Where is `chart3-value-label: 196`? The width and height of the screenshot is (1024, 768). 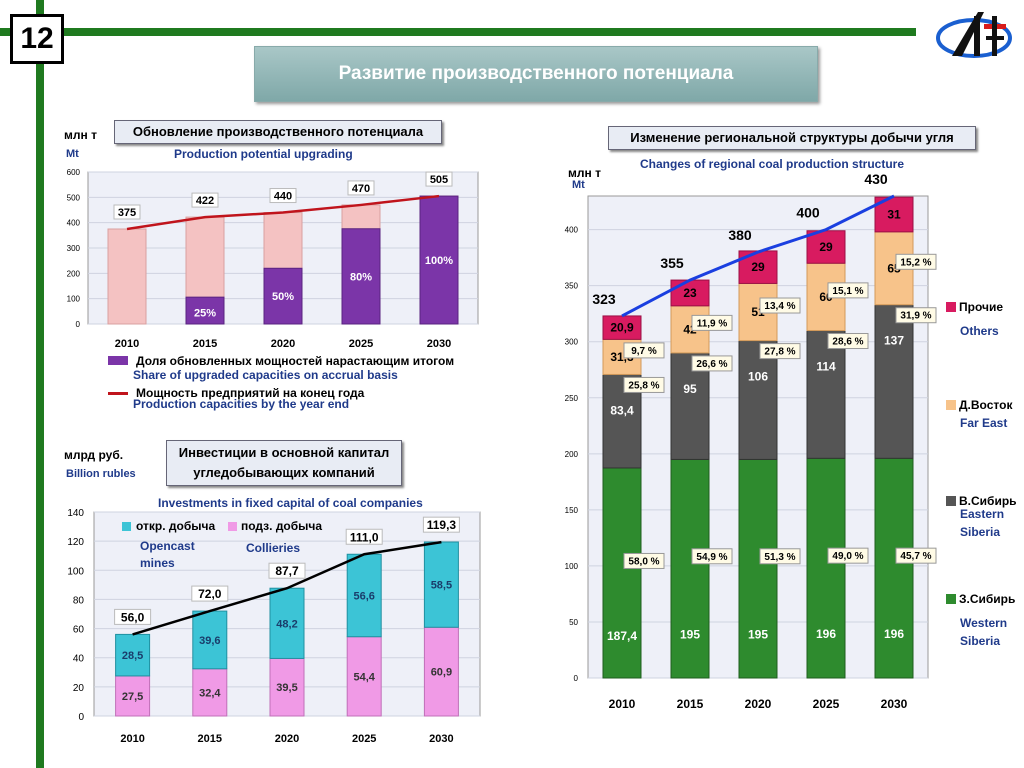 chart3-value-label: 196 is located at coordinates (826, 634).